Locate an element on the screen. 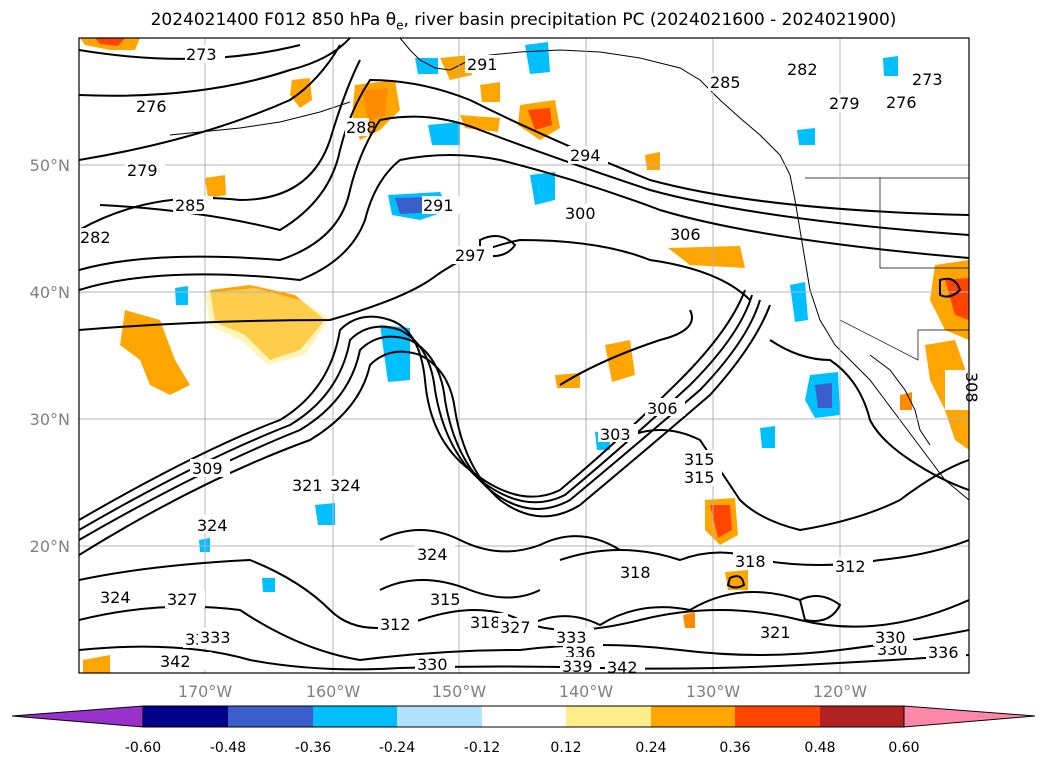 Image resolution: width=1047 pixels, height=767 pixels. lon-tick: 140°W is located at coordinates (586, 691).